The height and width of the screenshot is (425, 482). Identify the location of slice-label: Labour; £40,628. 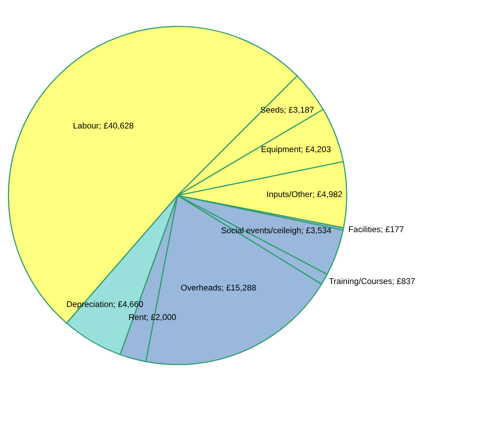
(104, 126).